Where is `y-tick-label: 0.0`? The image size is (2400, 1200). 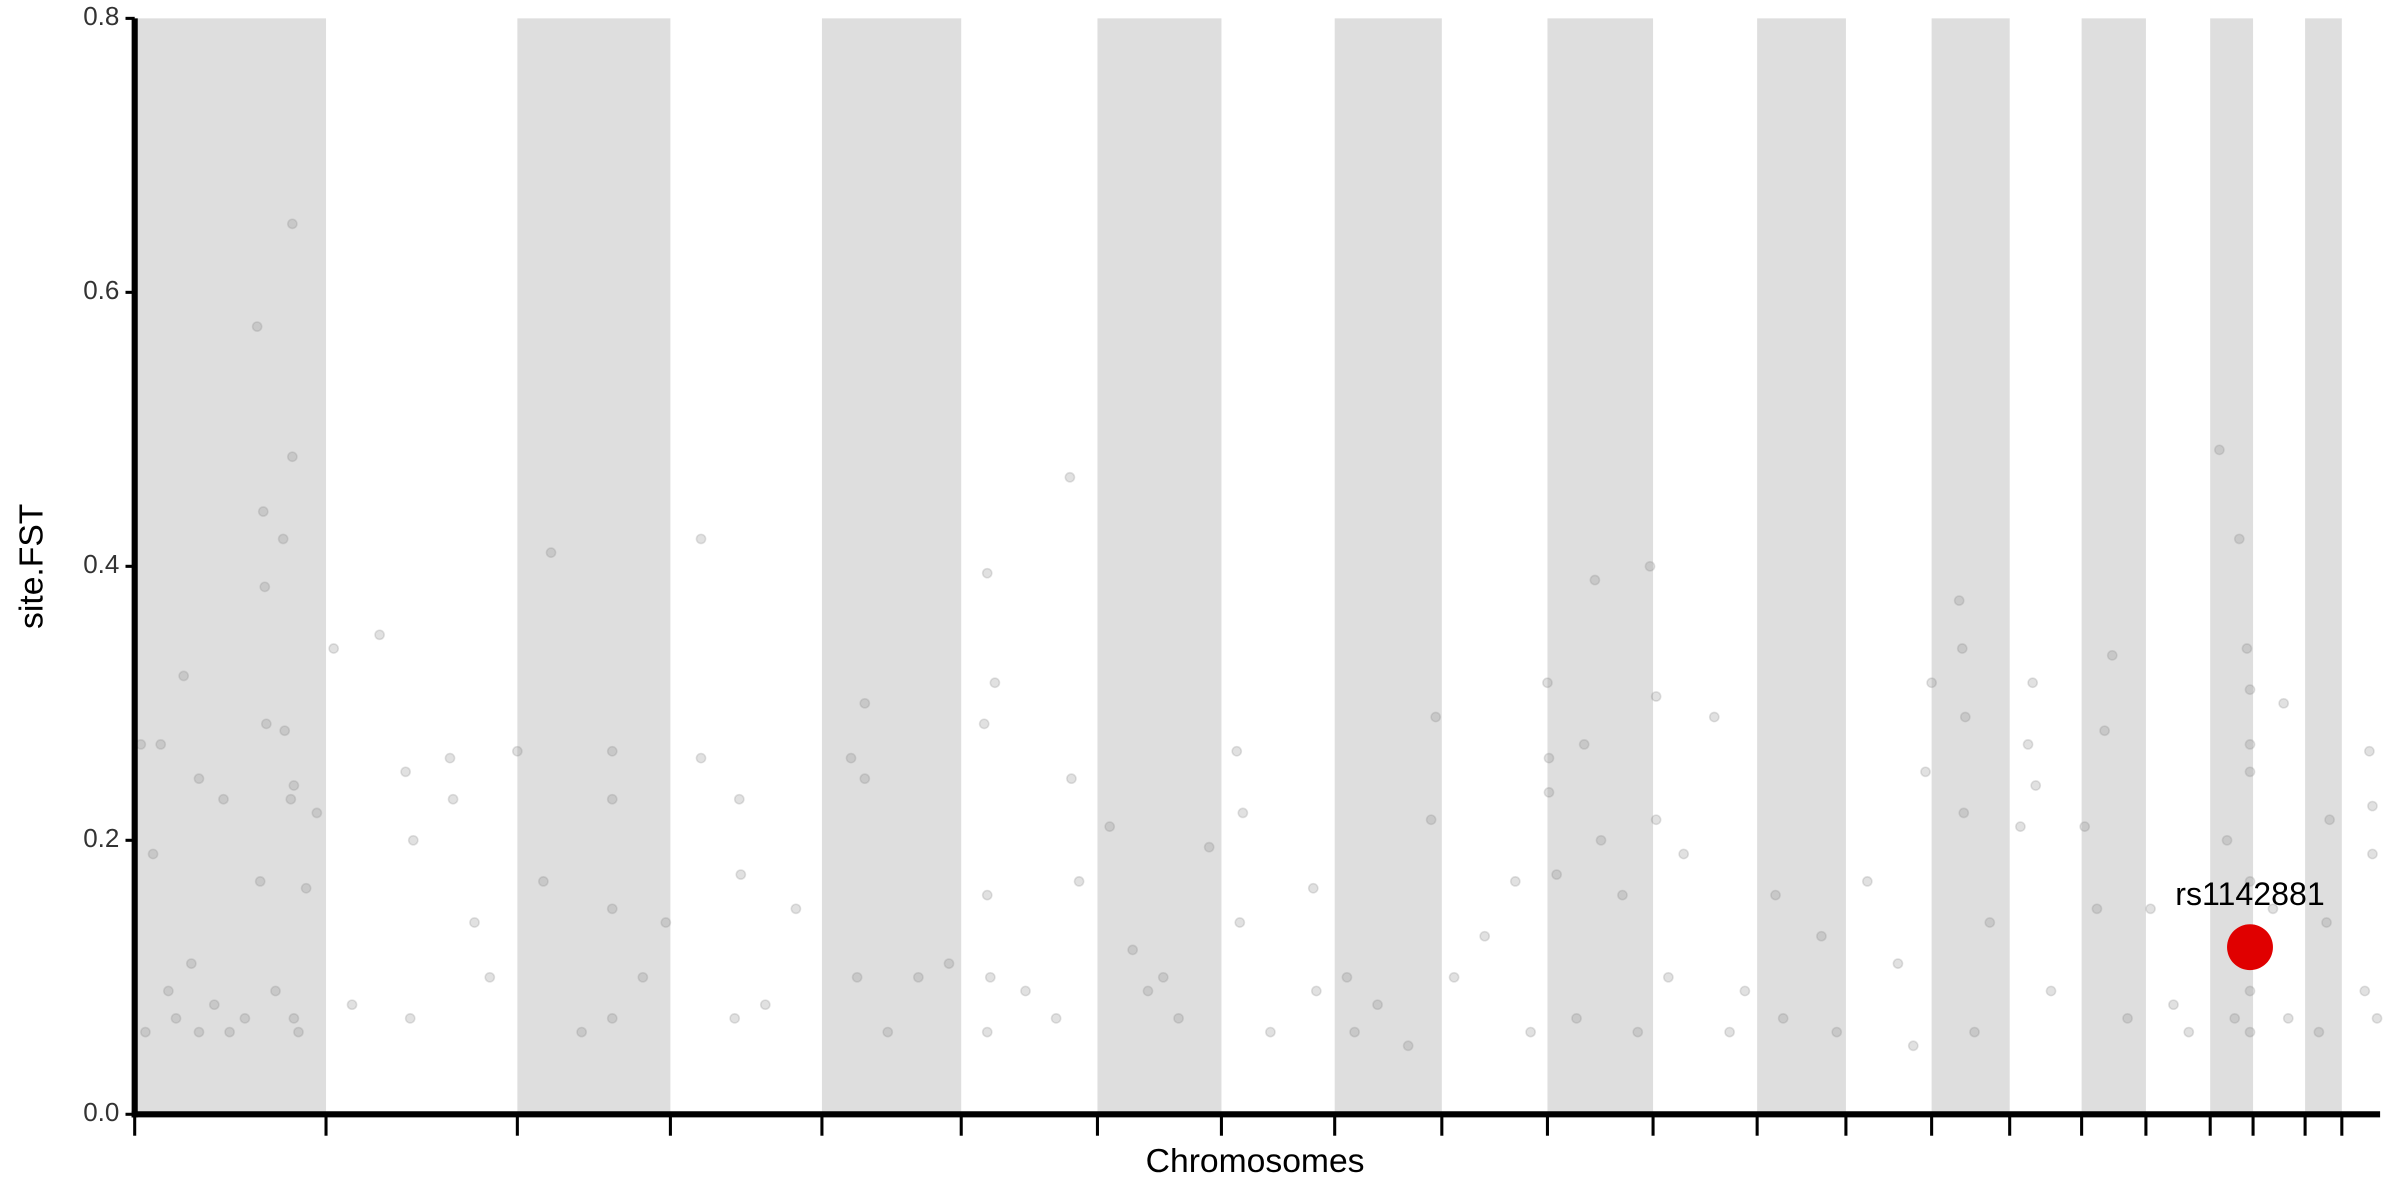 y-tick-label: 0.0 is located at coordinates (101, 1112).